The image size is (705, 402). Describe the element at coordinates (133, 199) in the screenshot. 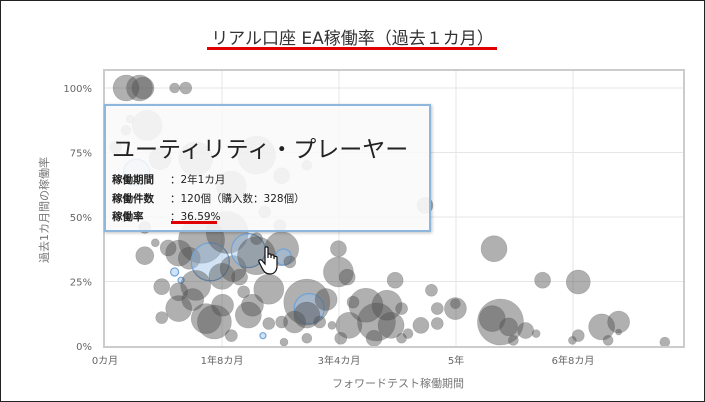

I see `row-label: 稼働件数` at that location.